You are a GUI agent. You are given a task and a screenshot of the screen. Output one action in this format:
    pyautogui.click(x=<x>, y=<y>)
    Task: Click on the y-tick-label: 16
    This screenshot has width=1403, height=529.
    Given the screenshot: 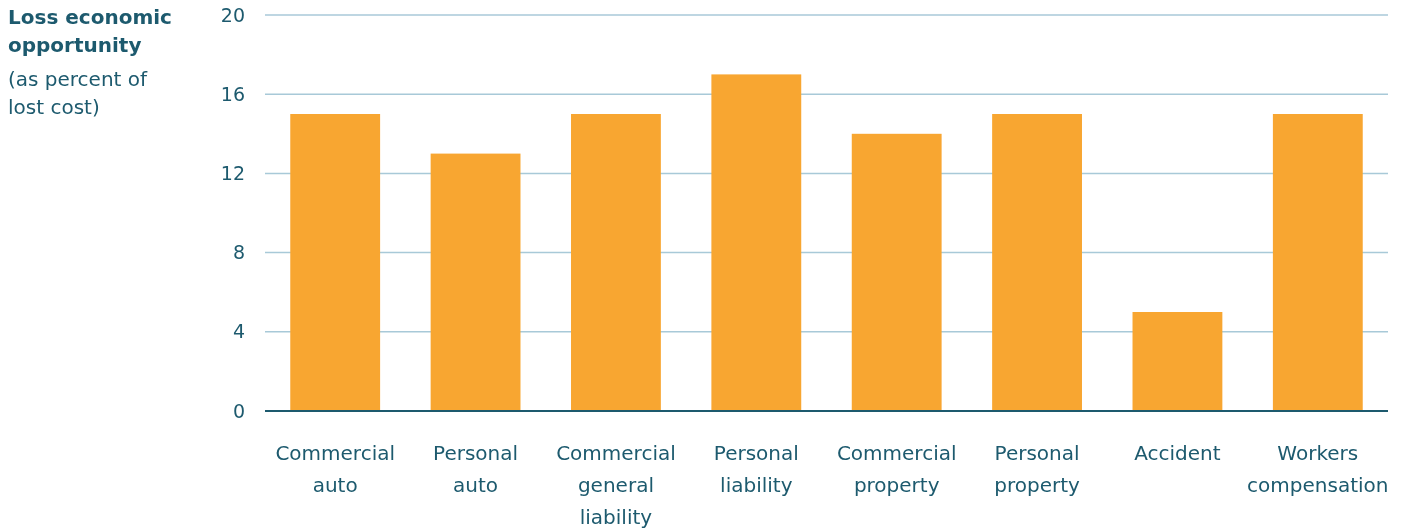 What is the action you would take?
    pyautogui.click(x=232, y=93)
    